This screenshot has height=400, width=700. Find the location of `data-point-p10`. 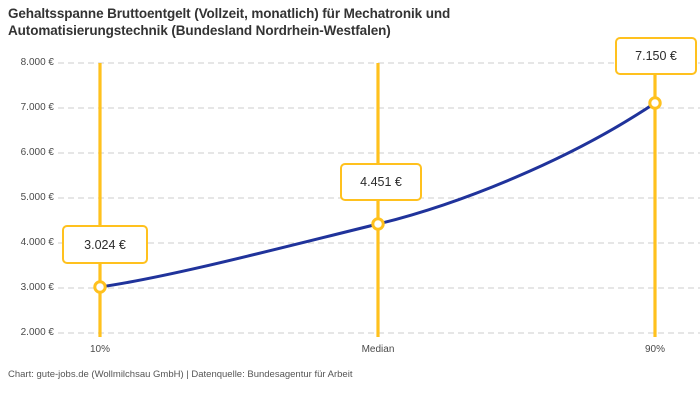

data-point-p10 is located at coordinates (100, 287).